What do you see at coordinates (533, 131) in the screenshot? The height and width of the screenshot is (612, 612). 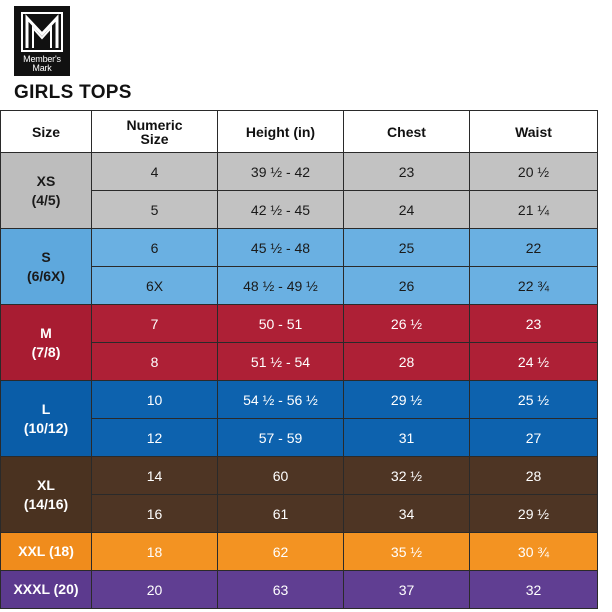 I see `header-waist: Waist` at bounding box center [533, 131].